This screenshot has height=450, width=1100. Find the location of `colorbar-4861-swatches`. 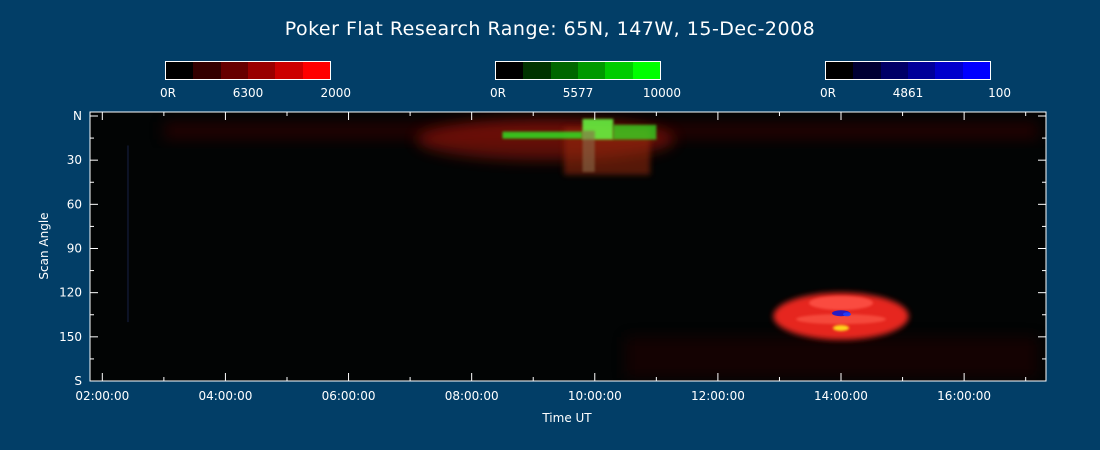

colorbar-4861-swatches is located at coordinates (908, 70).